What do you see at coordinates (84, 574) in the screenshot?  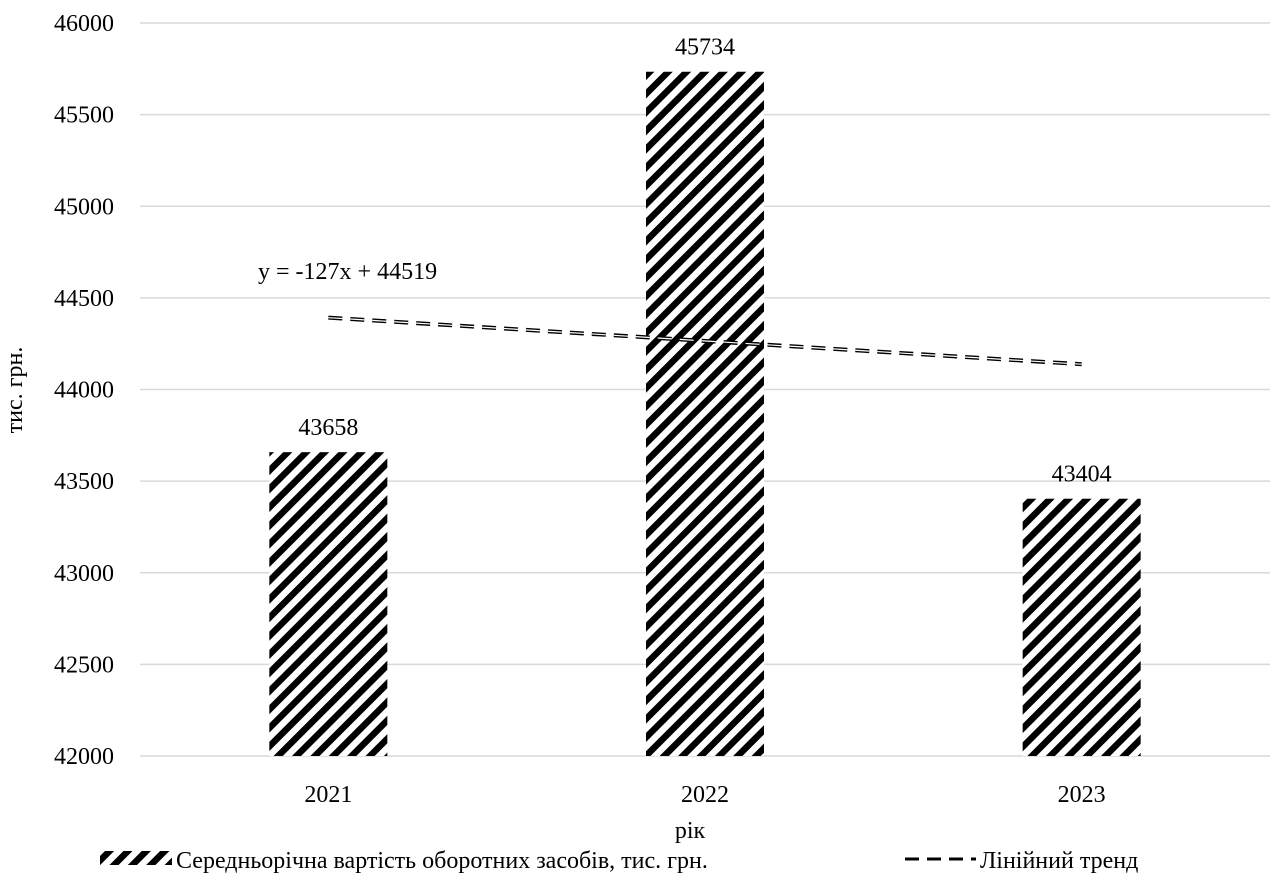 I see `y-tick-label: 43000` at bounding box center [84, 574].